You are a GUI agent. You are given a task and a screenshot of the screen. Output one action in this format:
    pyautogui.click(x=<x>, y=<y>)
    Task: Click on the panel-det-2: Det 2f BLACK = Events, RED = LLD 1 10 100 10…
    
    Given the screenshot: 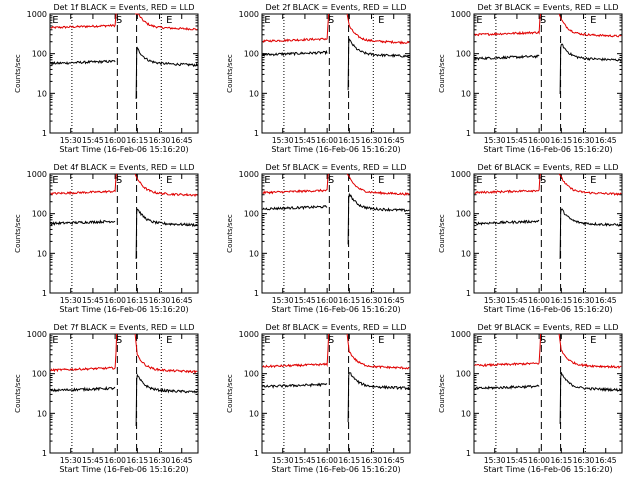 What is the action you would take?
    pyautogui.click(x=318, y=78)
    